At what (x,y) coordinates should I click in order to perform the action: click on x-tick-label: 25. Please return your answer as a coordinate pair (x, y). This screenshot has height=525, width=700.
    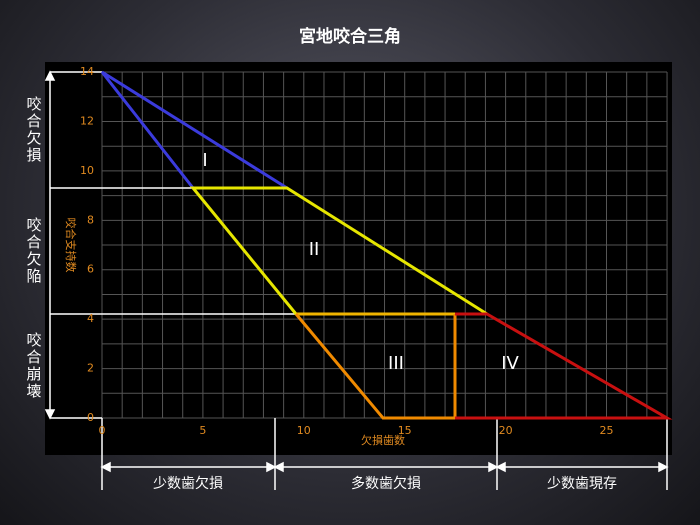
    Looking at the image, I should click on (607, 430).